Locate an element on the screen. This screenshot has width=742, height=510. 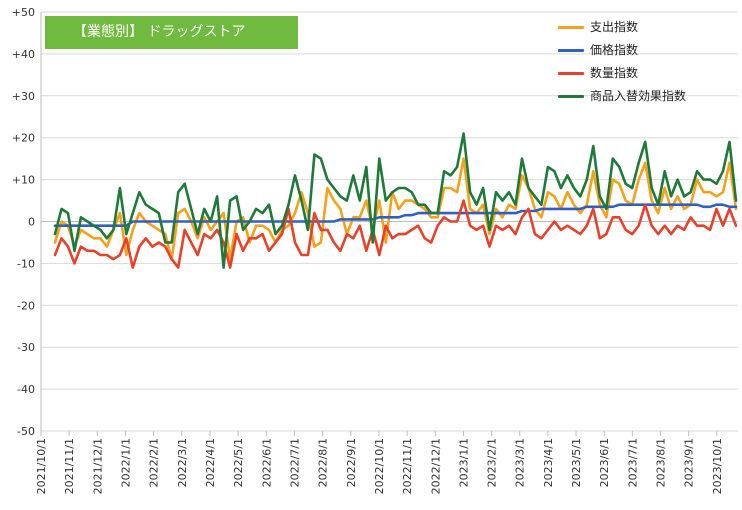
x-tick-label: 2022/11/1 is located at coordinates (407, 466).